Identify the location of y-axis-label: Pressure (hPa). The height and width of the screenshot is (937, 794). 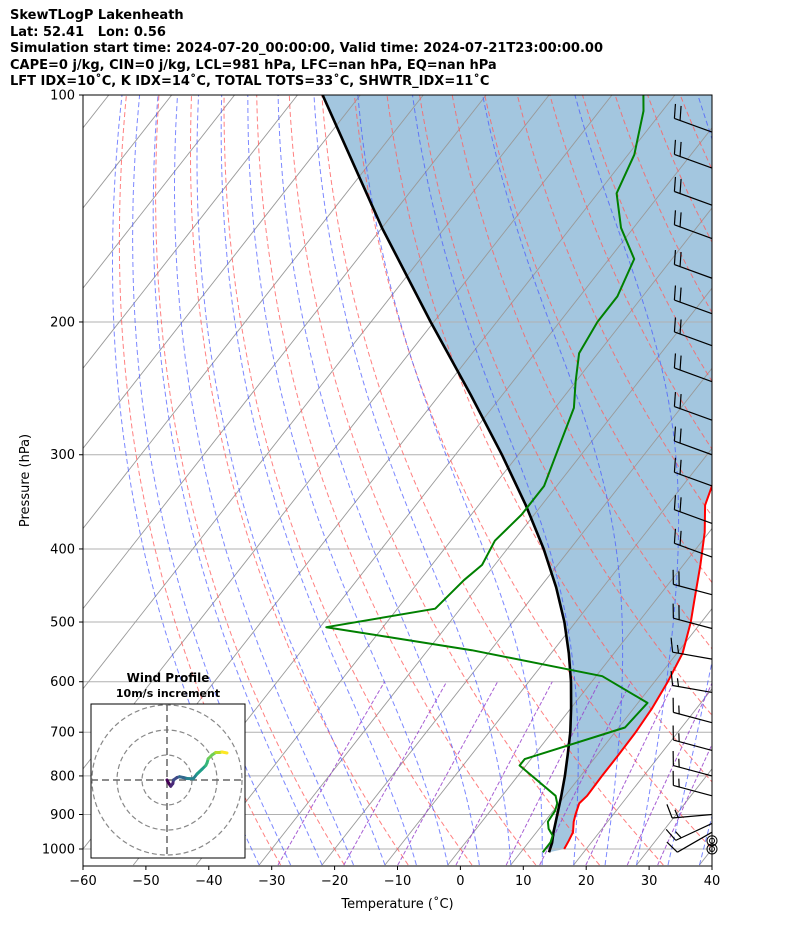
(25, 480).